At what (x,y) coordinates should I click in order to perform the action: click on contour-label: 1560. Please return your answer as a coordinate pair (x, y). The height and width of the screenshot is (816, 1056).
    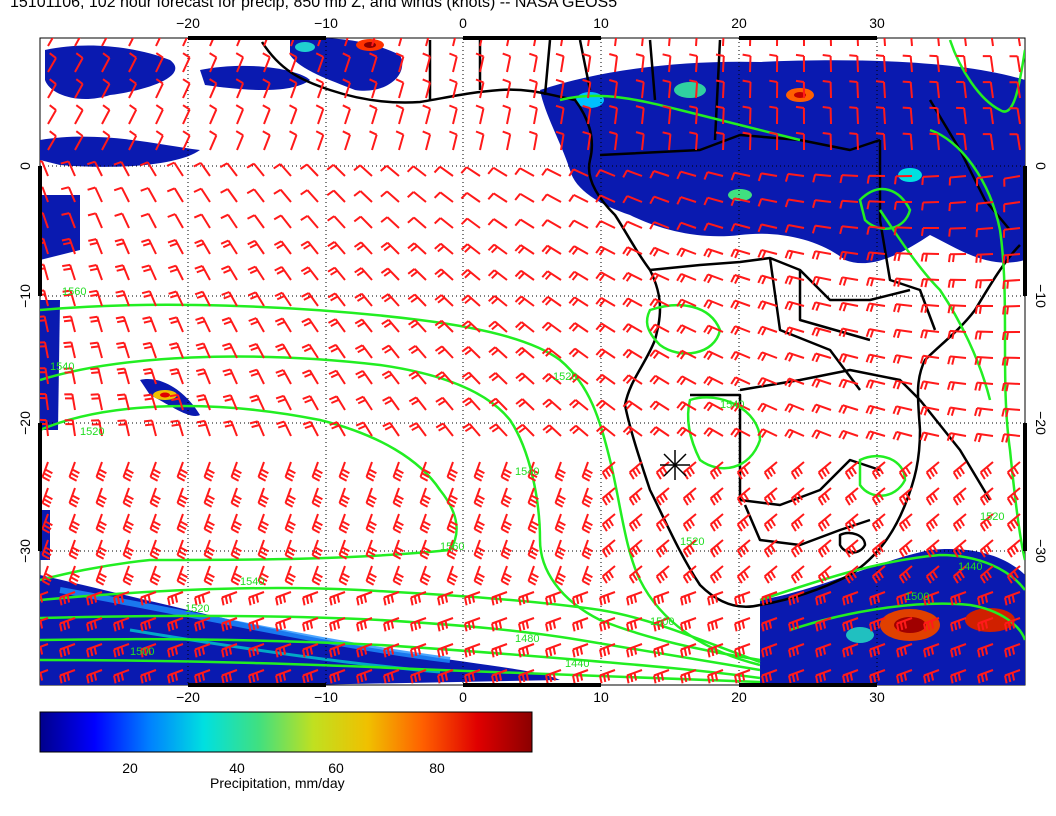
    Looking at the image, I should click on (74, 292).